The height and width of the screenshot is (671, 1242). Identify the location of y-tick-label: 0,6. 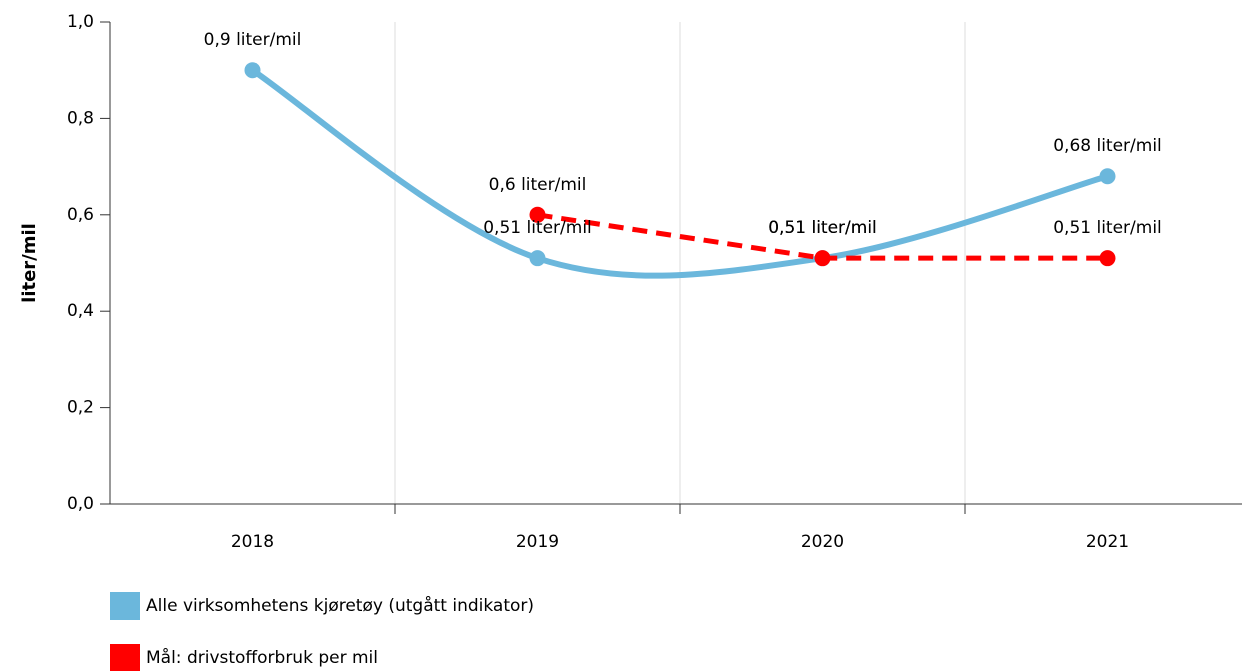
(80, 215).